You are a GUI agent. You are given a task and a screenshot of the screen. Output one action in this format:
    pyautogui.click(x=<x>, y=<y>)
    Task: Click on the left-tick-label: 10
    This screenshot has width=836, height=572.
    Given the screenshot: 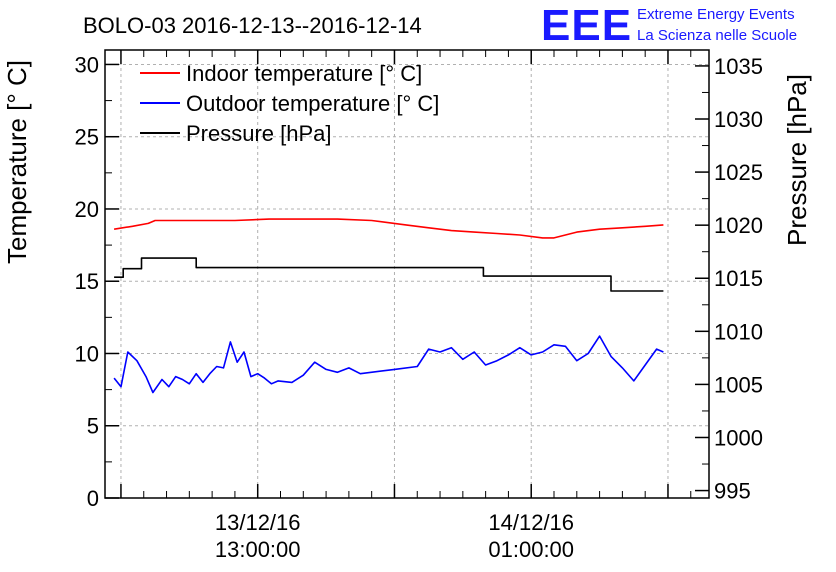 What is the action you would take?
    pyautogui.click(x=87, y=353)
    